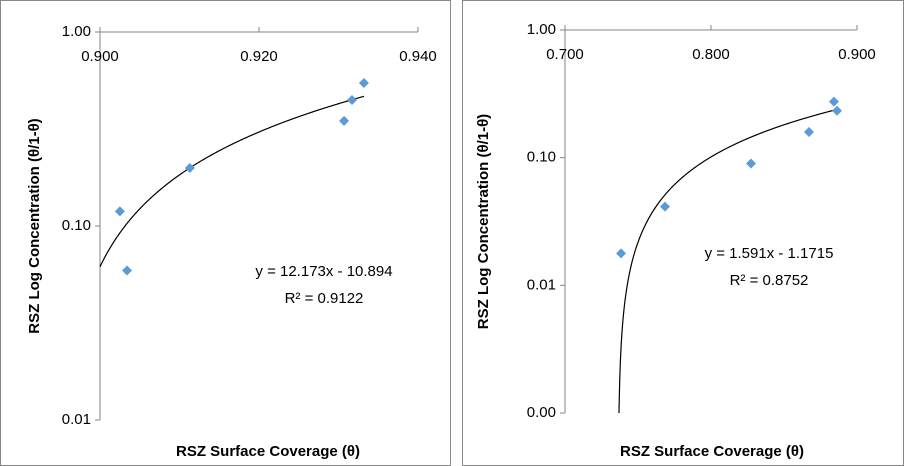 The width and height of the screenshot is (904, 466). Describe the element at coordinates (418, 56) in the screenshot. I see `x-tick-label: 0.940` at that location.